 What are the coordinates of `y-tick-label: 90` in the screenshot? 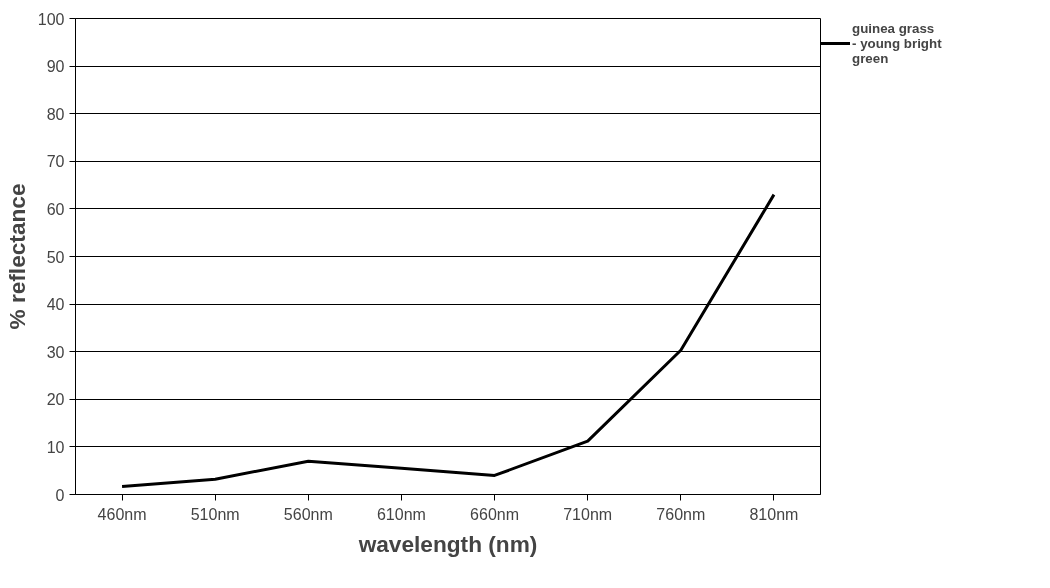 It's located at (55, 67).